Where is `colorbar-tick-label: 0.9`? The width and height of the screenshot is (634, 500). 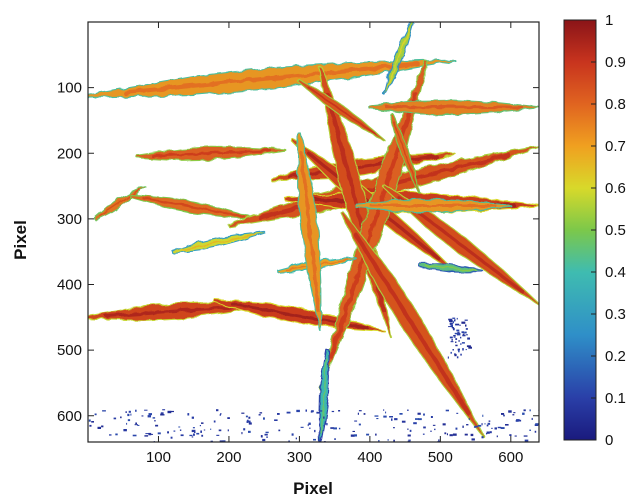
colorbar-tick-label: 0.9 is located at coordinates (615, 62).